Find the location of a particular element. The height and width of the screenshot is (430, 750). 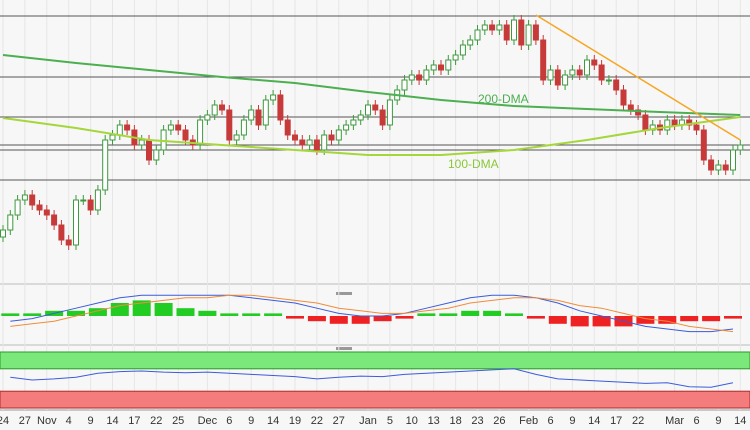

overbought-zone is located at coordinates (375, 360).